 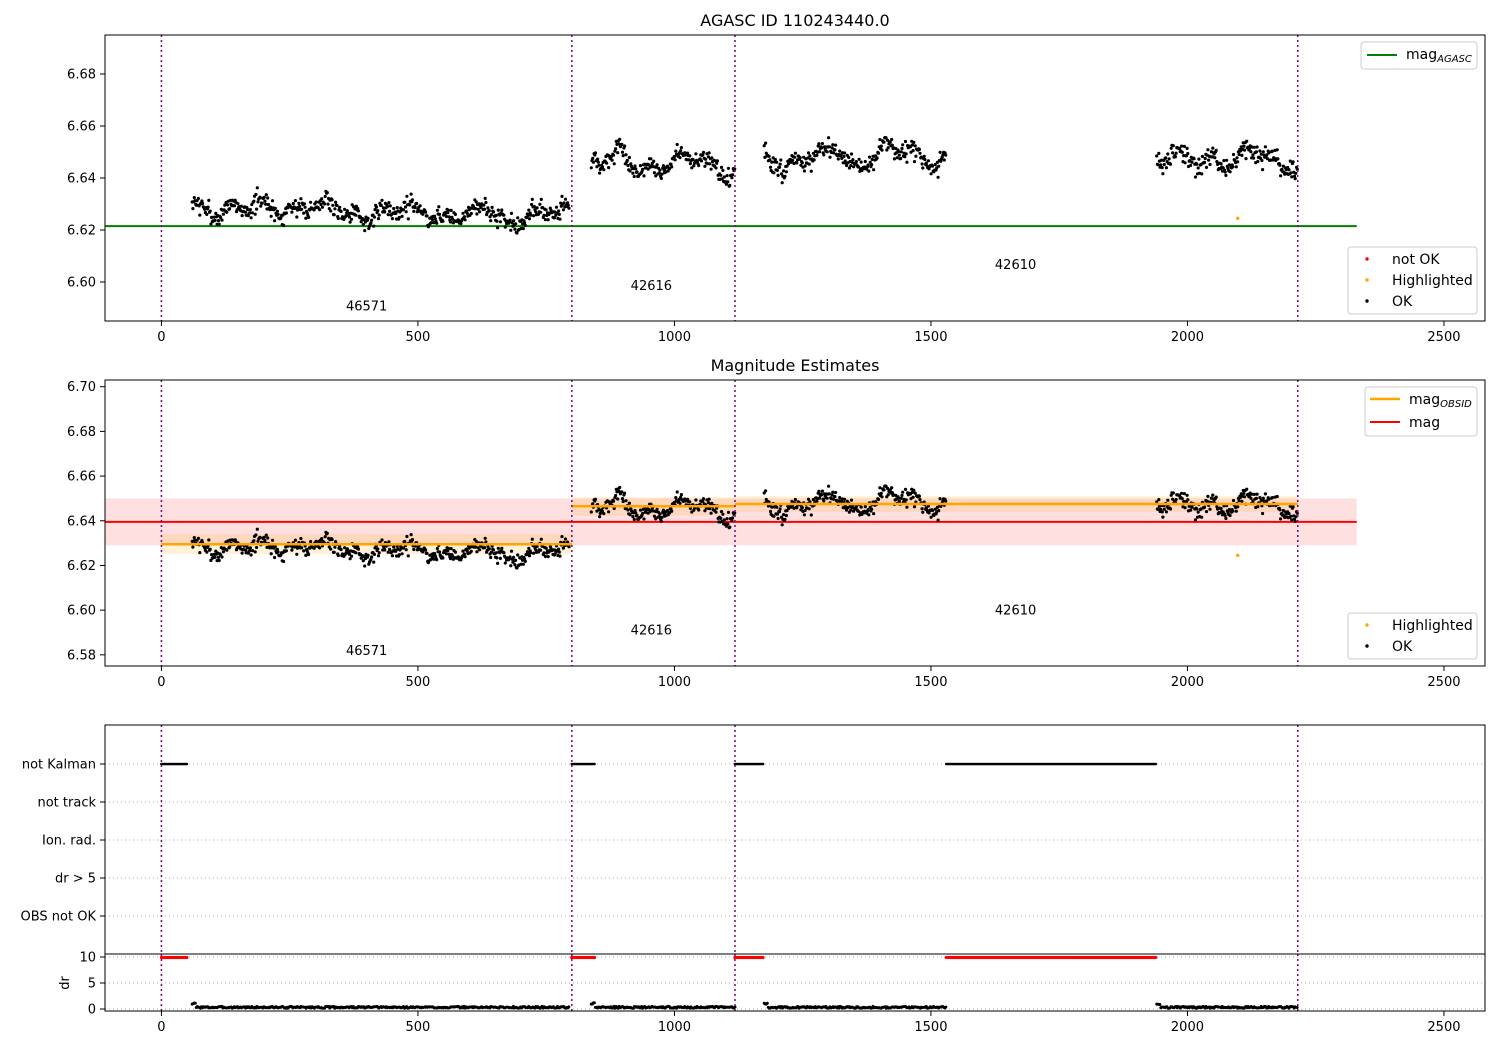 What do you see at coordinates (75, 879) in the screenshot?
I see `flag-row-label: dr > 5` at bounding box center [75, 879].